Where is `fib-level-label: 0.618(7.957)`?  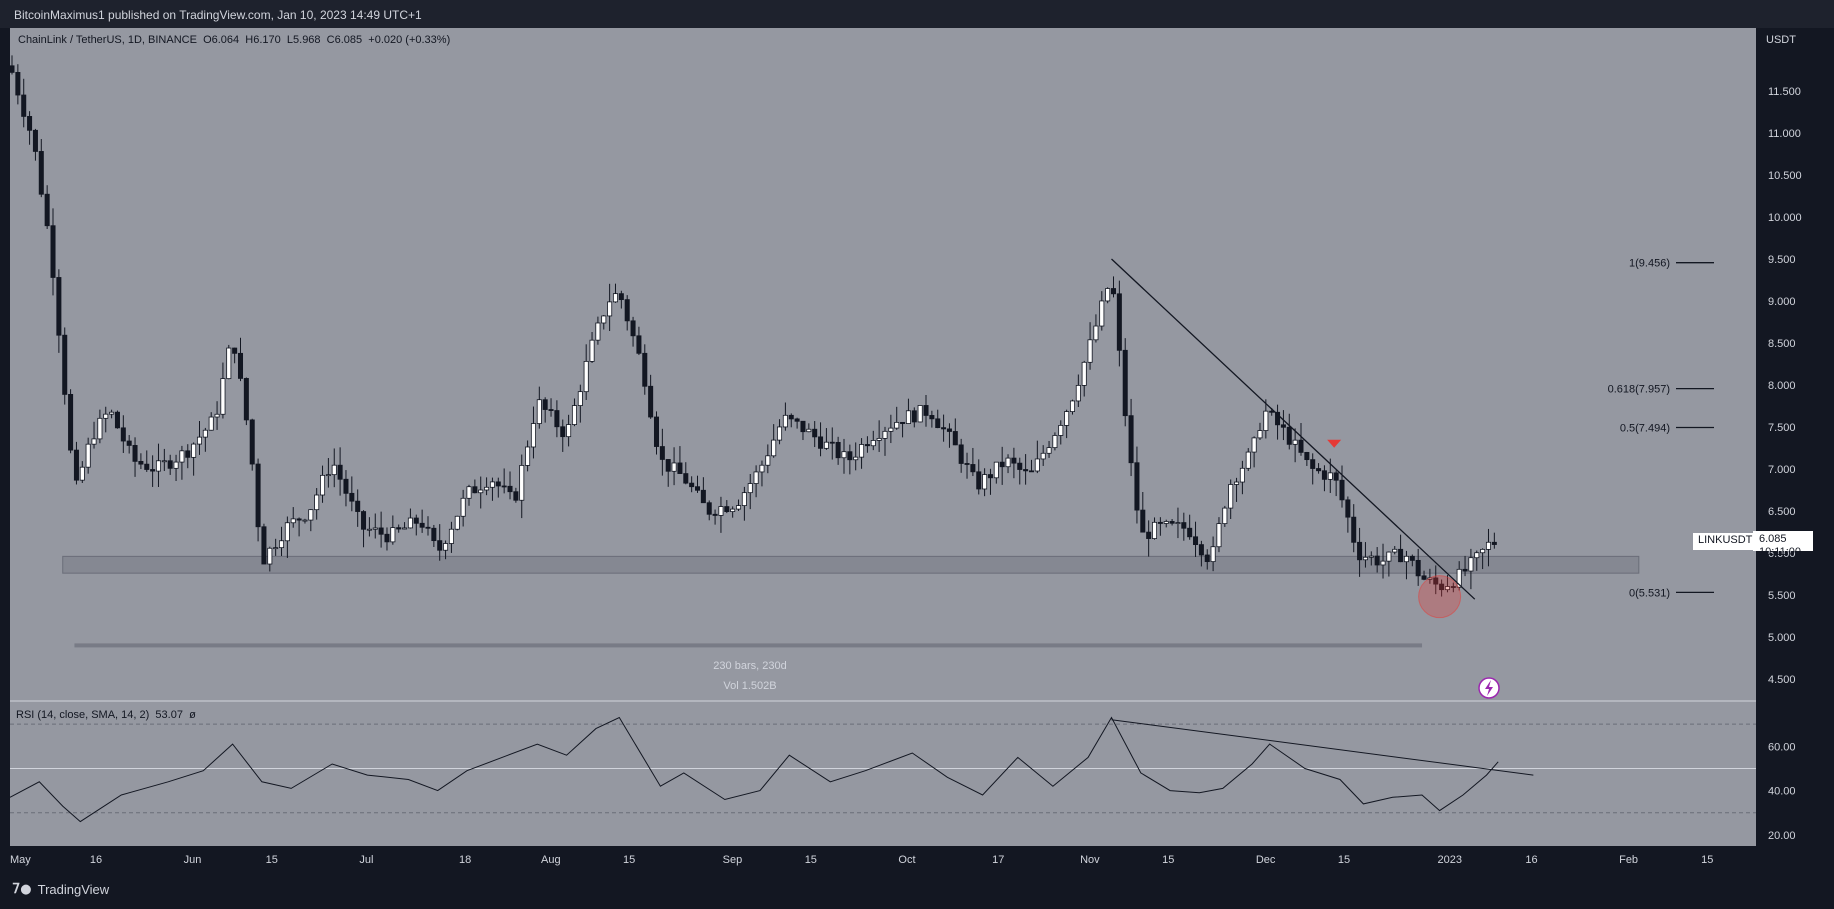
fib-level-label: 0.618(7.957) is located at coordinates (1639, 390).